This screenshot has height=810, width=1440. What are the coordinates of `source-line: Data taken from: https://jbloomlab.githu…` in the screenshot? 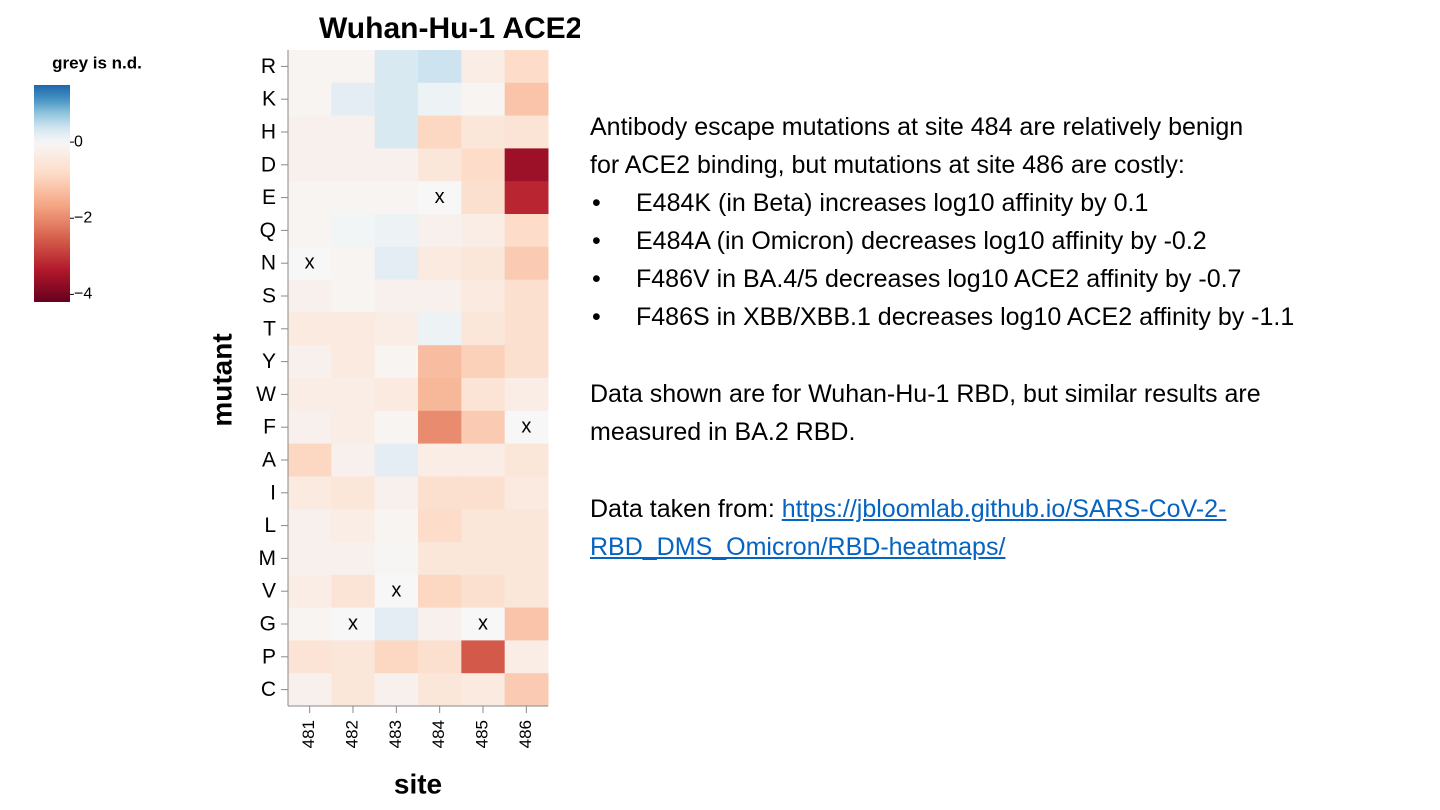 It's located at (1000, 509).